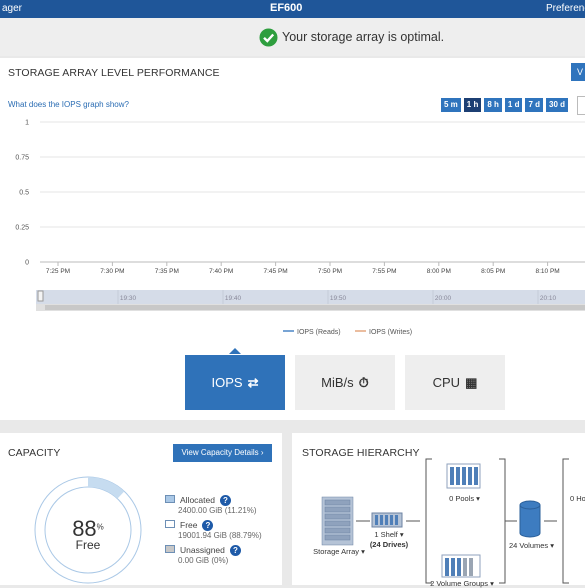  I want to click on navigator-label: 20:10, so click(548, 298).